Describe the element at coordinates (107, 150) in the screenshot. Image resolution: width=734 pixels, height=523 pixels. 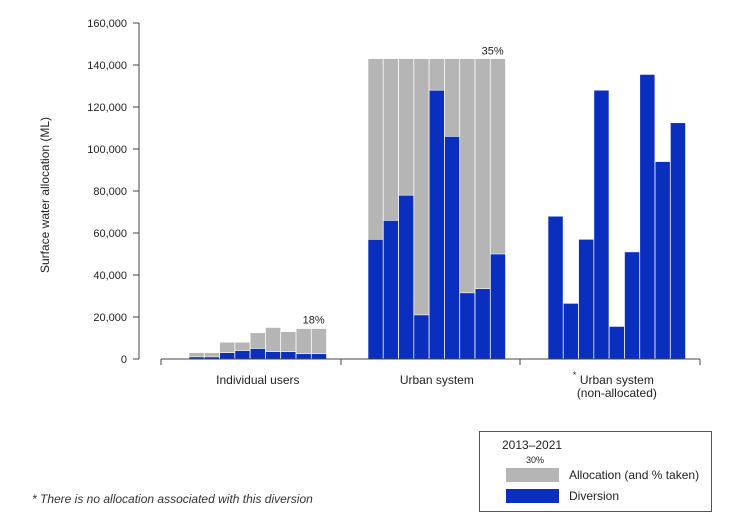
I see `y-tick-label: 100,000` at that location.